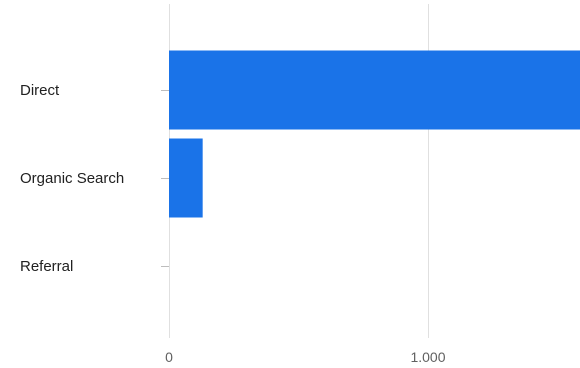  Describe the element at coordinates (305, 357) in the screenshot. I see `x-axis-tick-labels: 01.0002.0003.000` at that location.